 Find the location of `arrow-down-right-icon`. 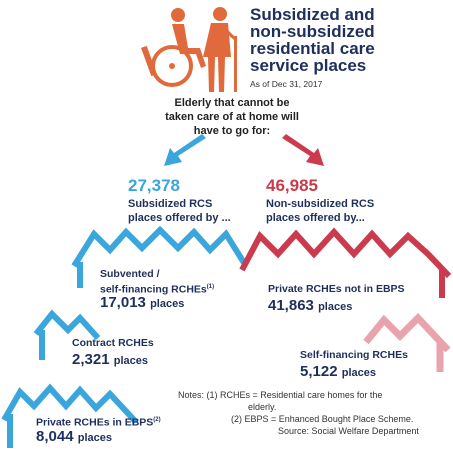

arrow-down-right-icon is located at coordinates (303, 150).